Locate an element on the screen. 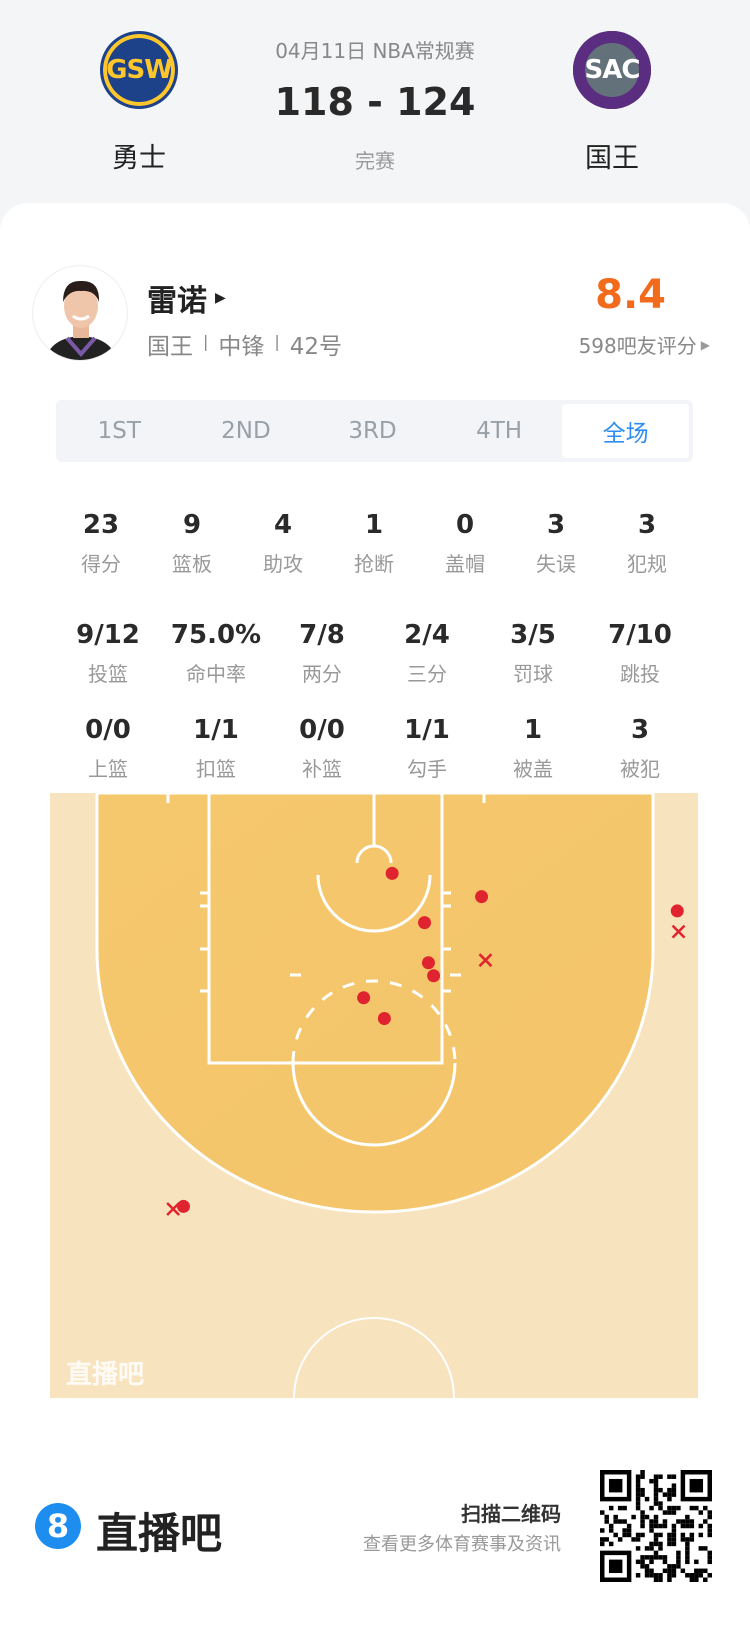 Image resolution: width=750 pixels, height=1629 pixels. match-score: 118 - 124 is located at coordinates (375, 102).